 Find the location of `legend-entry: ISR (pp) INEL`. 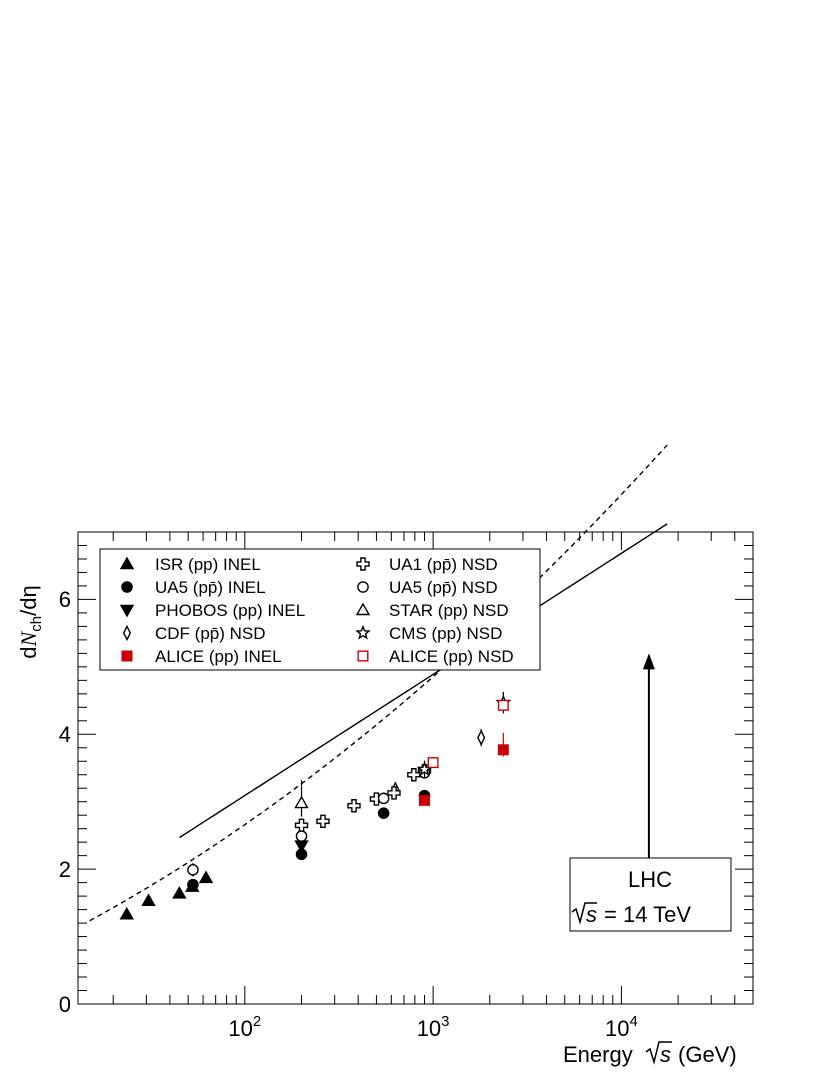

legend-entry: ISR (pp) INEL is located at coordinates (190, 564).